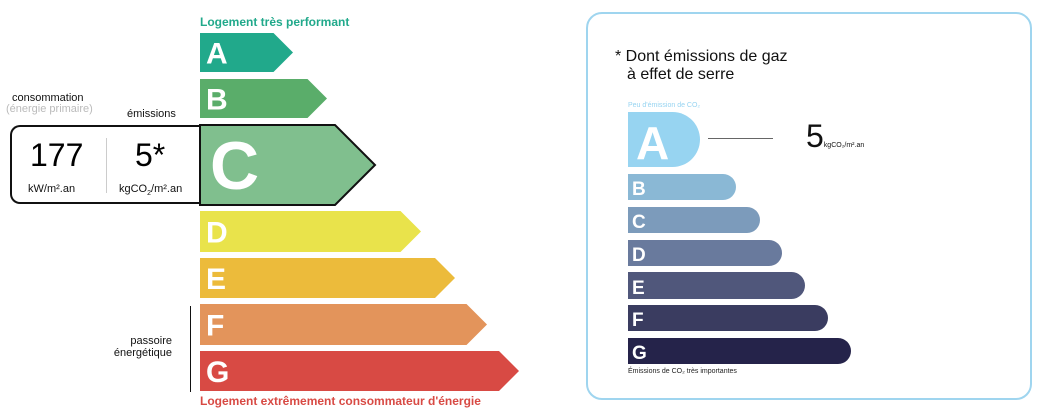  What do you see at coordinates (639, 189) in the screenshot?
I see `ges-class-letter: B` at bounding box center [639, 189].